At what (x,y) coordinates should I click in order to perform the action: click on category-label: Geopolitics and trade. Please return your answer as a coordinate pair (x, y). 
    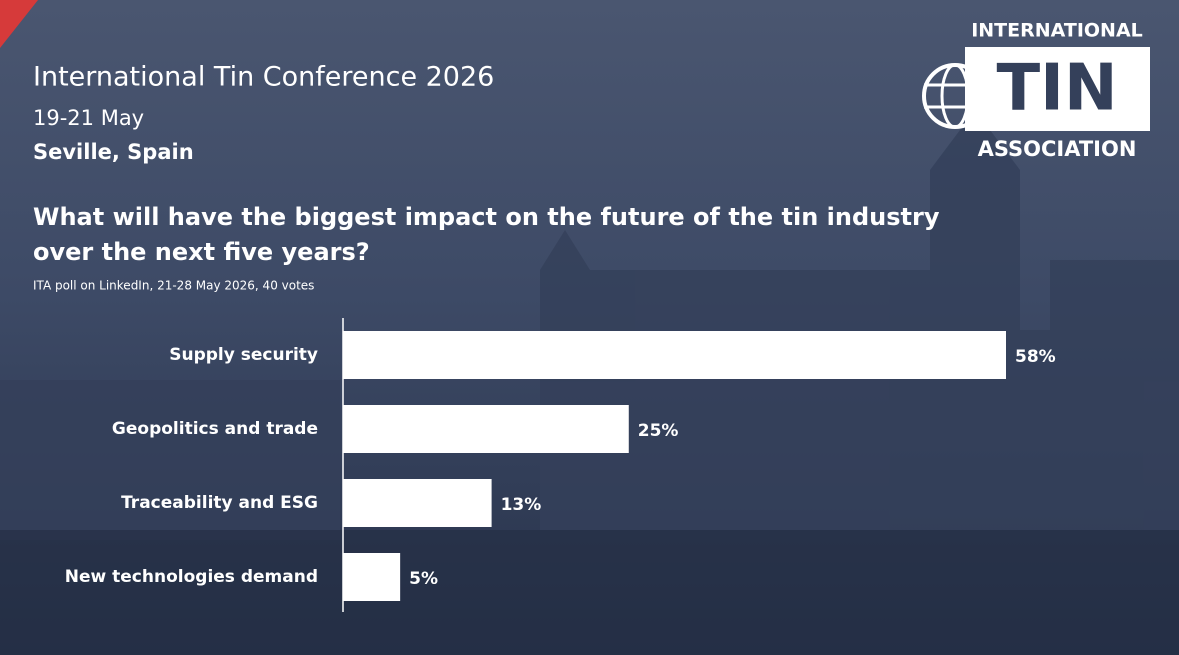
    Looking at the image, I should click on (215, 429).